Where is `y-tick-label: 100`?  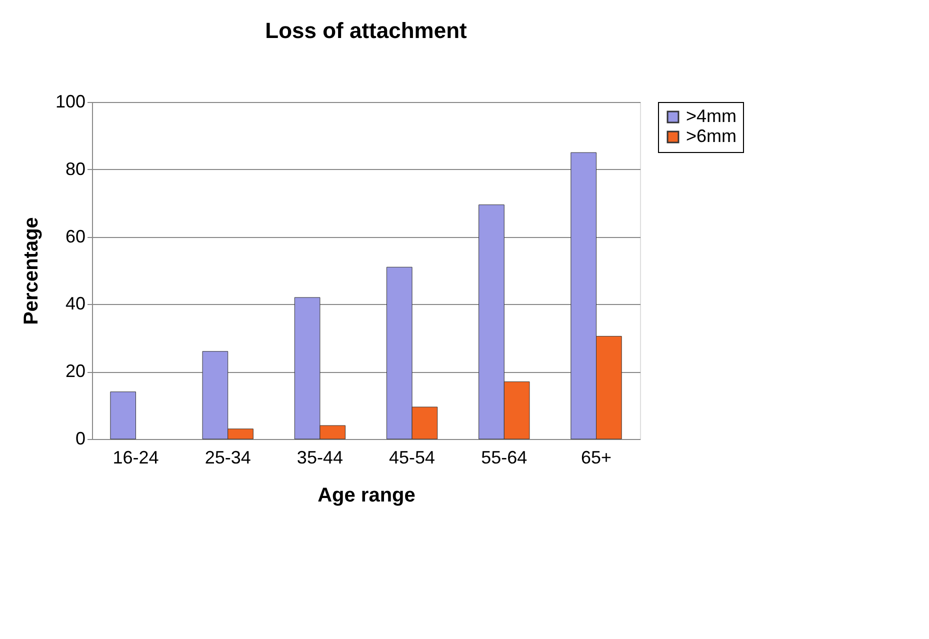 y-tick-label: 100 is located at coordinates (70, 102).